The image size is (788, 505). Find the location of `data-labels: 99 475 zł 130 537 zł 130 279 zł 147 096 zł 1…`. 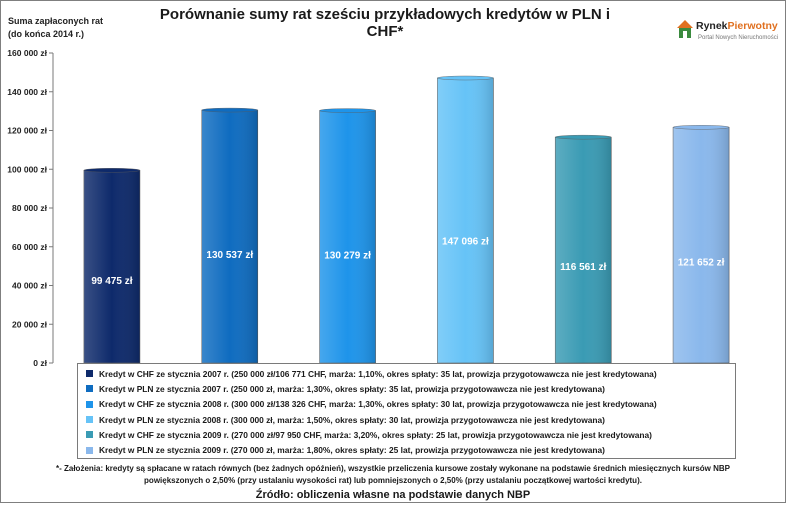

data-labels: 99 475 zł 130 537 zł 130 279 zł 147 096 zł 1… is located at coordinates (407, 261).